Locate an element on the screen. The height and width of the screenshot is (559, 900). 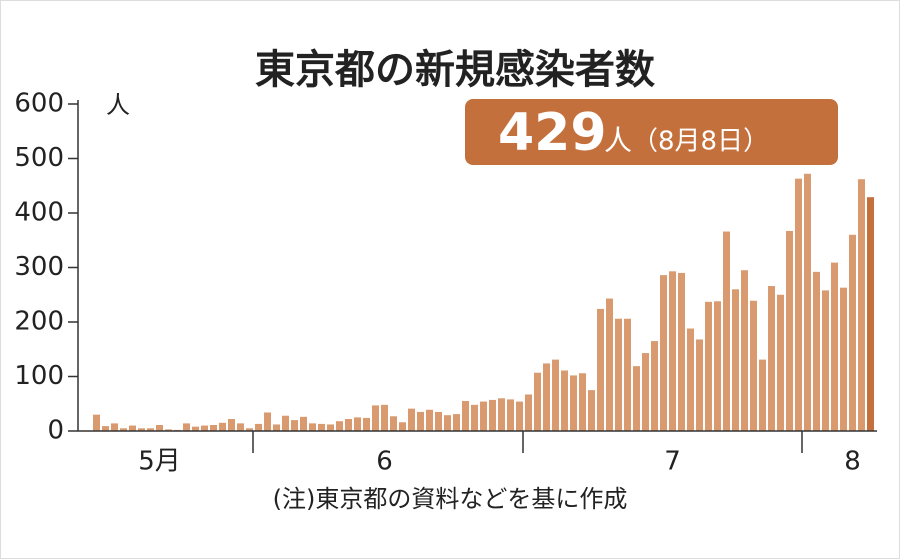
annotation-box is located at coordinates (651, 132).